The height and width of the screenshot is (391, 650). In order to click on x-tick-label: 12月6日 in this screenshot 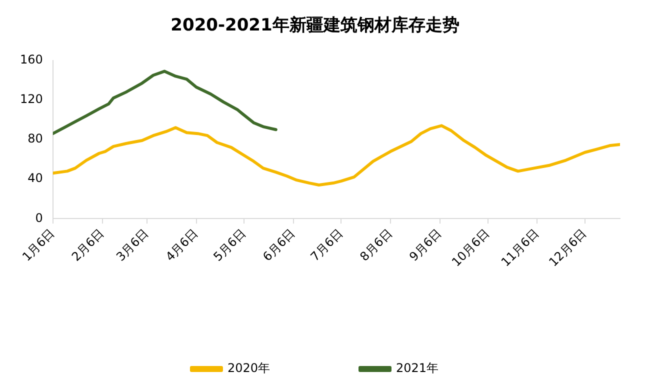, I will do `click(568, 248)`.